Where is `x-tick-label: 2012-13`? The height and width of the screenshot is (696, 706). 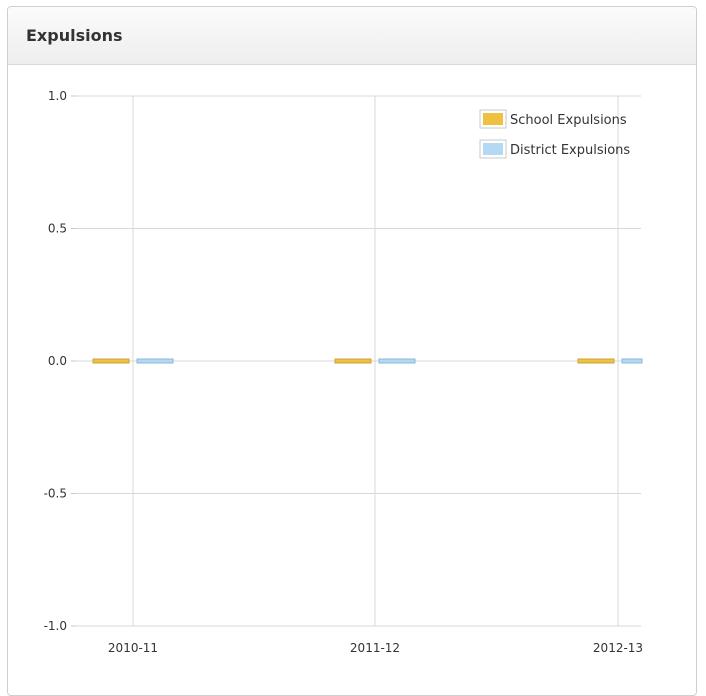 x-tick-label: 2012-13 is located at coordinates (618, 648).